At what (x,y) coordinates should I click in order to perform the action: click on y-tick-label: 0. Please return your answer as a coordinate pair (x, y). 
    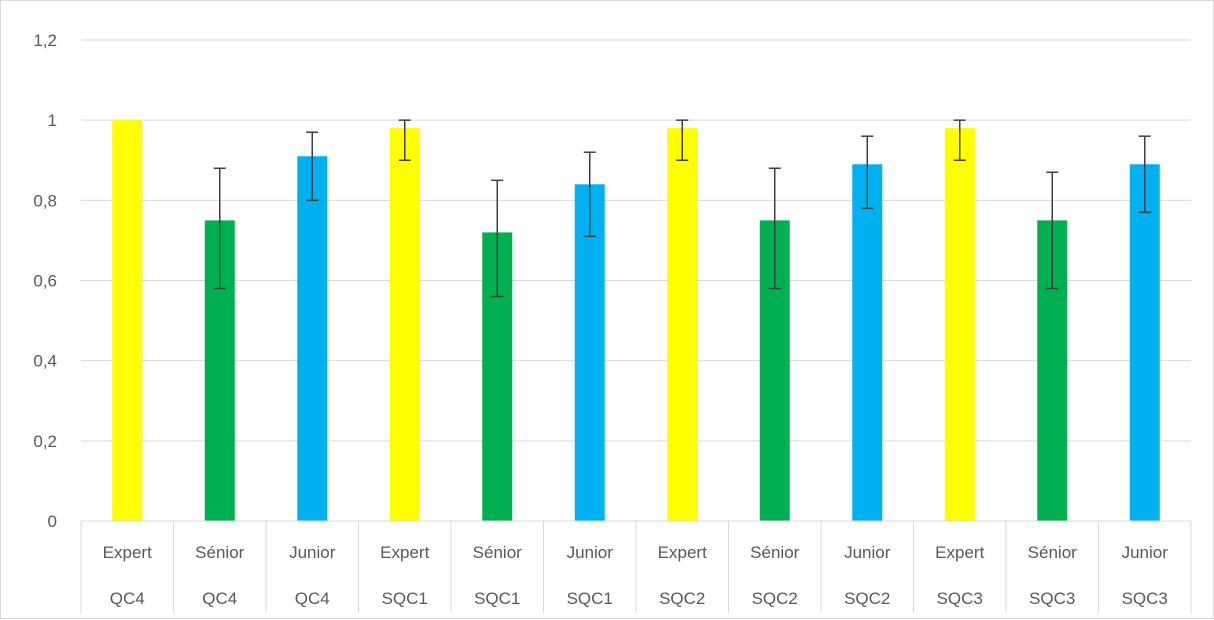
    Looking at the image, I should click on (52, 521).